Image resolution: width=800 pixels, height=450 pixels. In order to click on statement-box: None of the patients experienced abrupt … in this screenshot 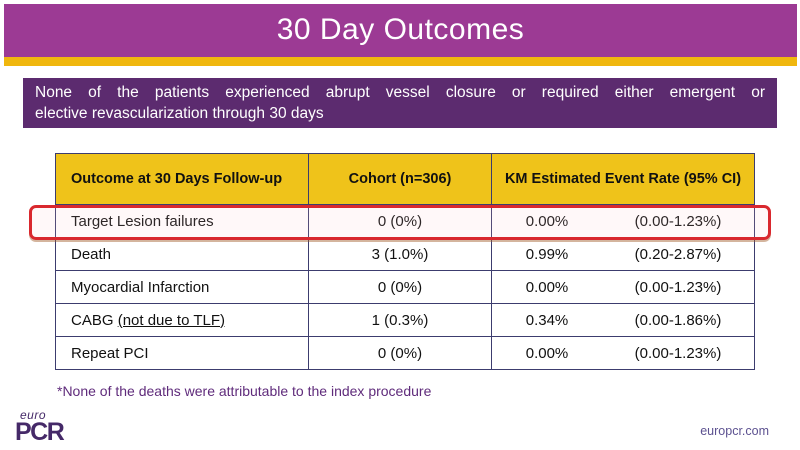, I will do `click(400, 103)`.